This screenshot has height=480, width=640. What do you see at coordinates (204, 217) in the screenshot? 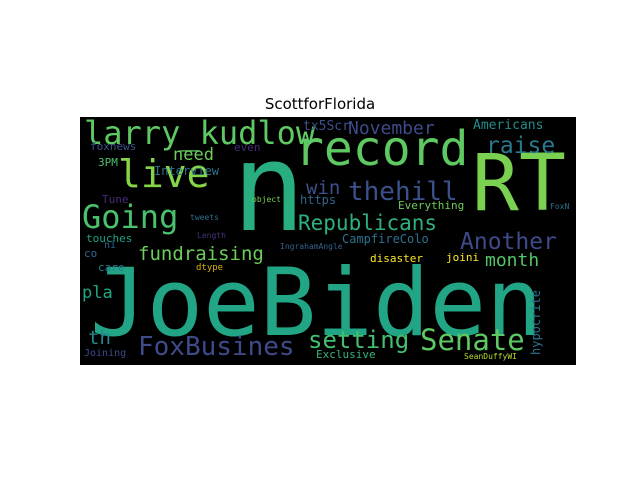
I see `word-tweets: tweets` at bounding box center [204, 217].